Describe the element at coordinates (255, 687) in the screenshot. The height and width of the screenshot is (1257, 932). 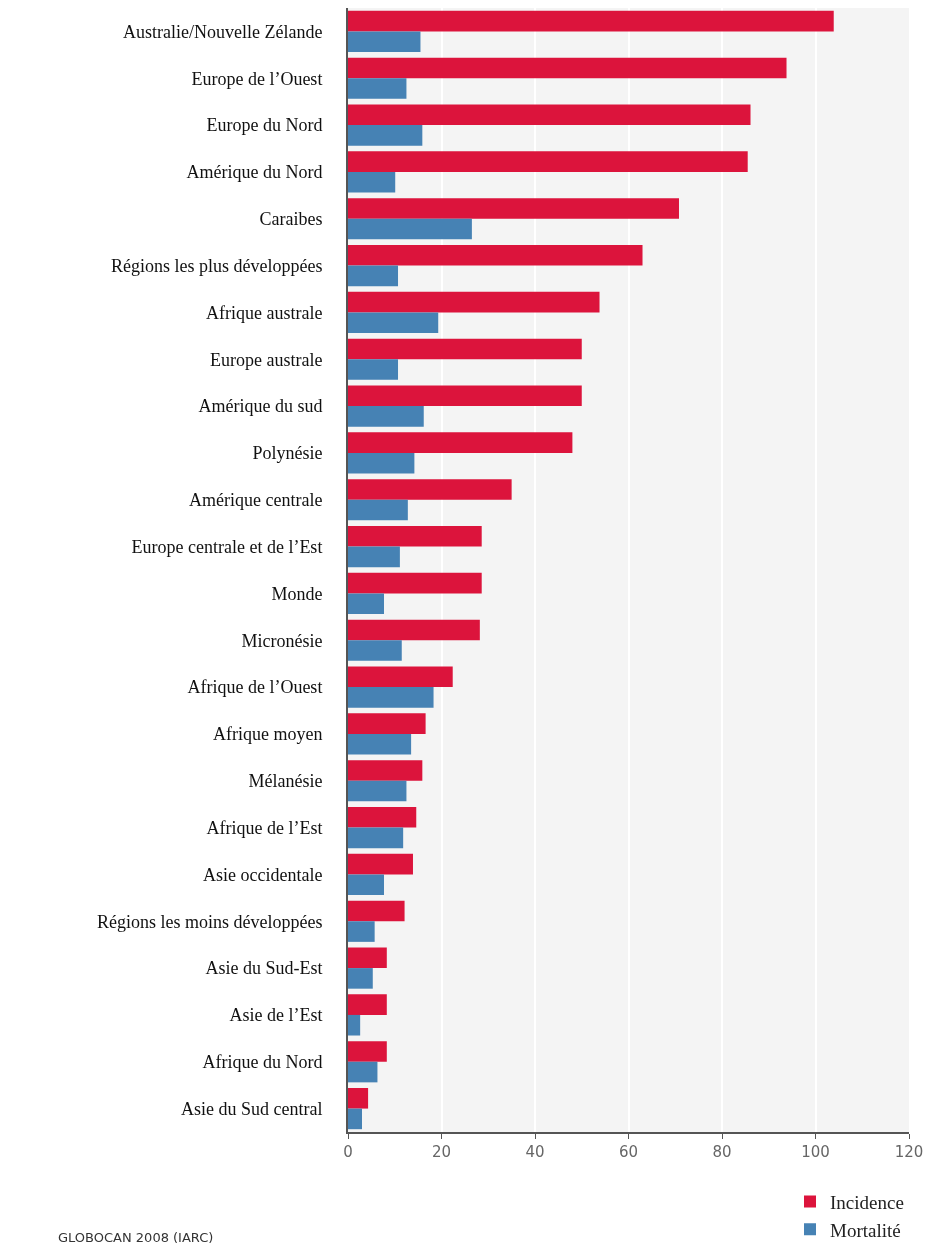
I see `y-tick-label: Afrique de l’Ouest` at that location.